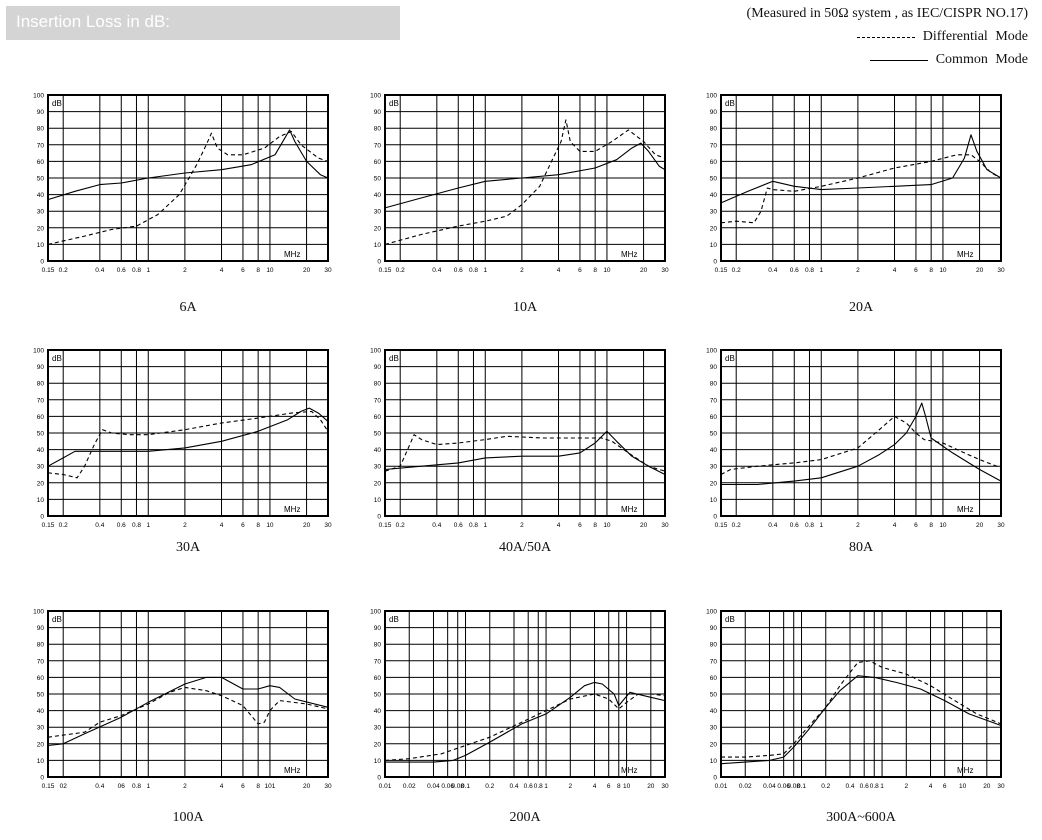 This screenshot has width=1042, height=840. Describe the element at coordinates (122, 786) in the screenshot. I see `x-tick-label: 06` at that location.